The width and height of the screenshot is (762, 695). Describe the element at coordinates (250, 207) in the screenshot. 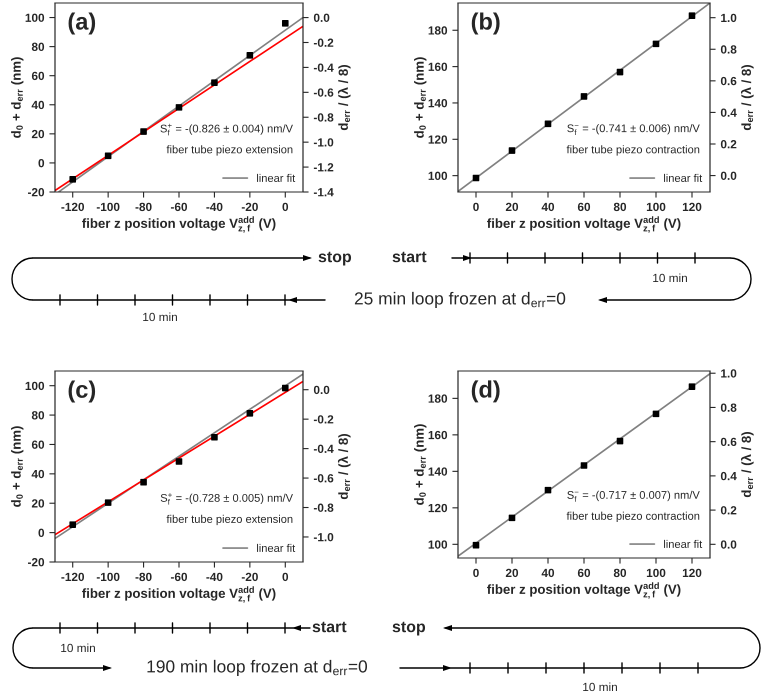

I see `x-tick-label: -20` at that location.